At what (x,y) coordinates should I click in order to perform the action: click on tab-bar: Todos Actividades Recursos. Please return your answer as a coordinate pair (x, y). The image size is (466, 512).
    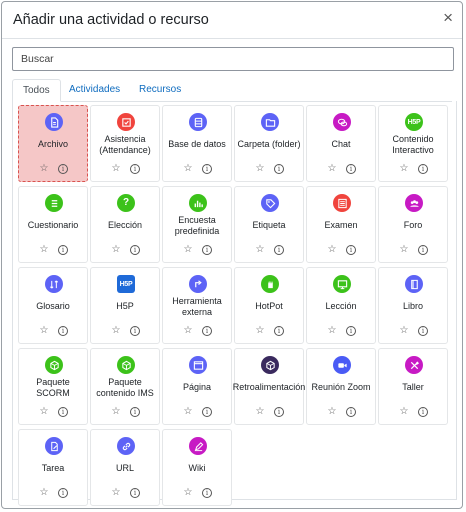
    Looking at the image, I should click on (232, 90).